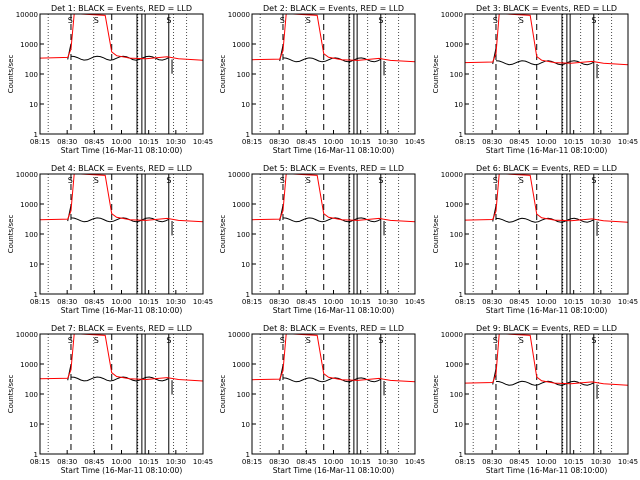 The image size is (640, 480). Describe the element at coordinates (546, 8) in the screenshot. I see `chart-title: Det 3: BLACK = Events, RED = LLD` at that location.